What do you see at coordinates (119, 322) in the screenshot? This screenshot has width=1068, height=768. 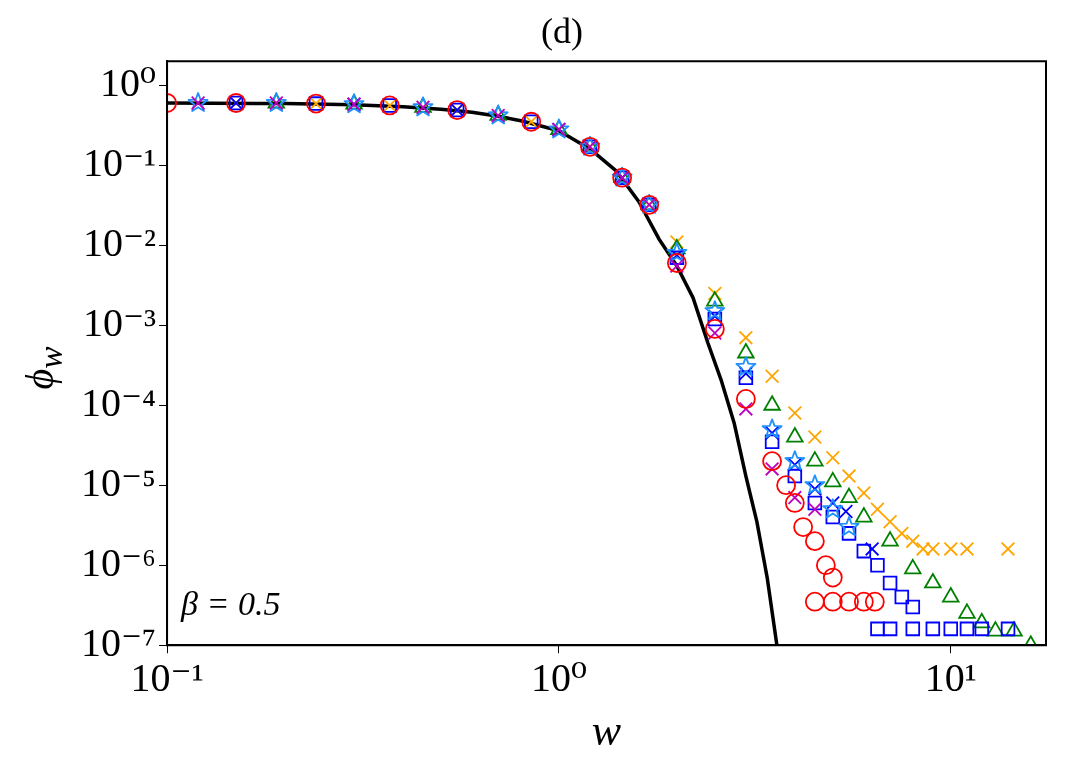 I see `y-tick-label: 10⁻³` at bounding box center [119, 322].